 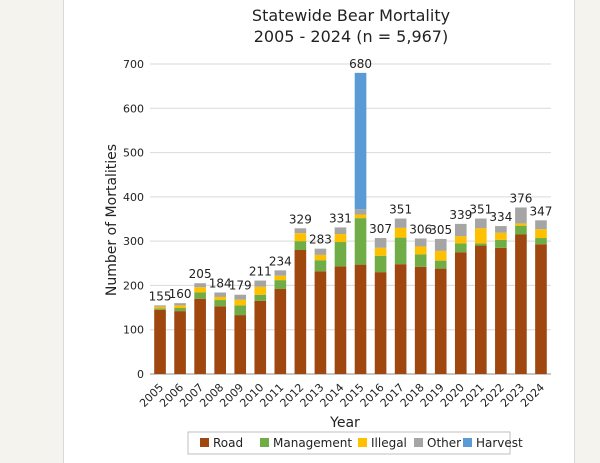 I want to click on bar-illegal-2012, so click(x=300, y=237).